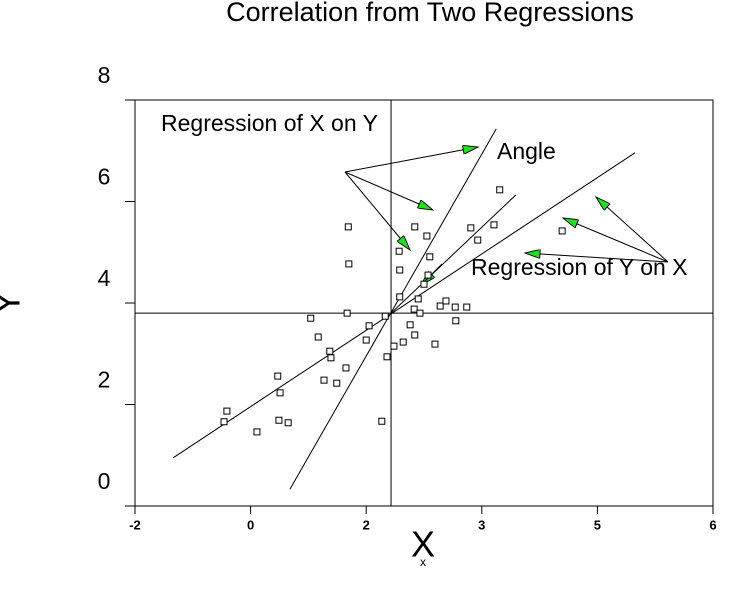 The width and height of the screenshot is (734, 601). What do you see at coordinates (423, 544) in the screenshot?
I see `x-axis-label: X` at bounding box center [423, 544].